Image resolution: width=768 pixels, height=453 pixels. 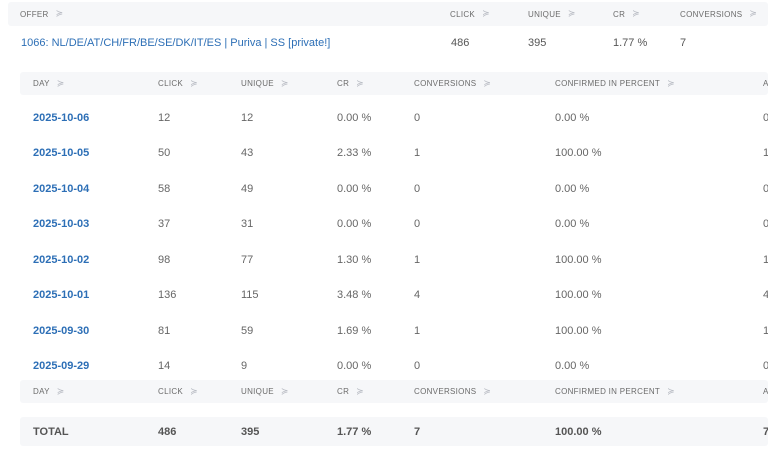 What do you see at coordinates (683, 43) in the screenshot?
I see `offer-conversions-value: 7` at bounding box center [683, 43].